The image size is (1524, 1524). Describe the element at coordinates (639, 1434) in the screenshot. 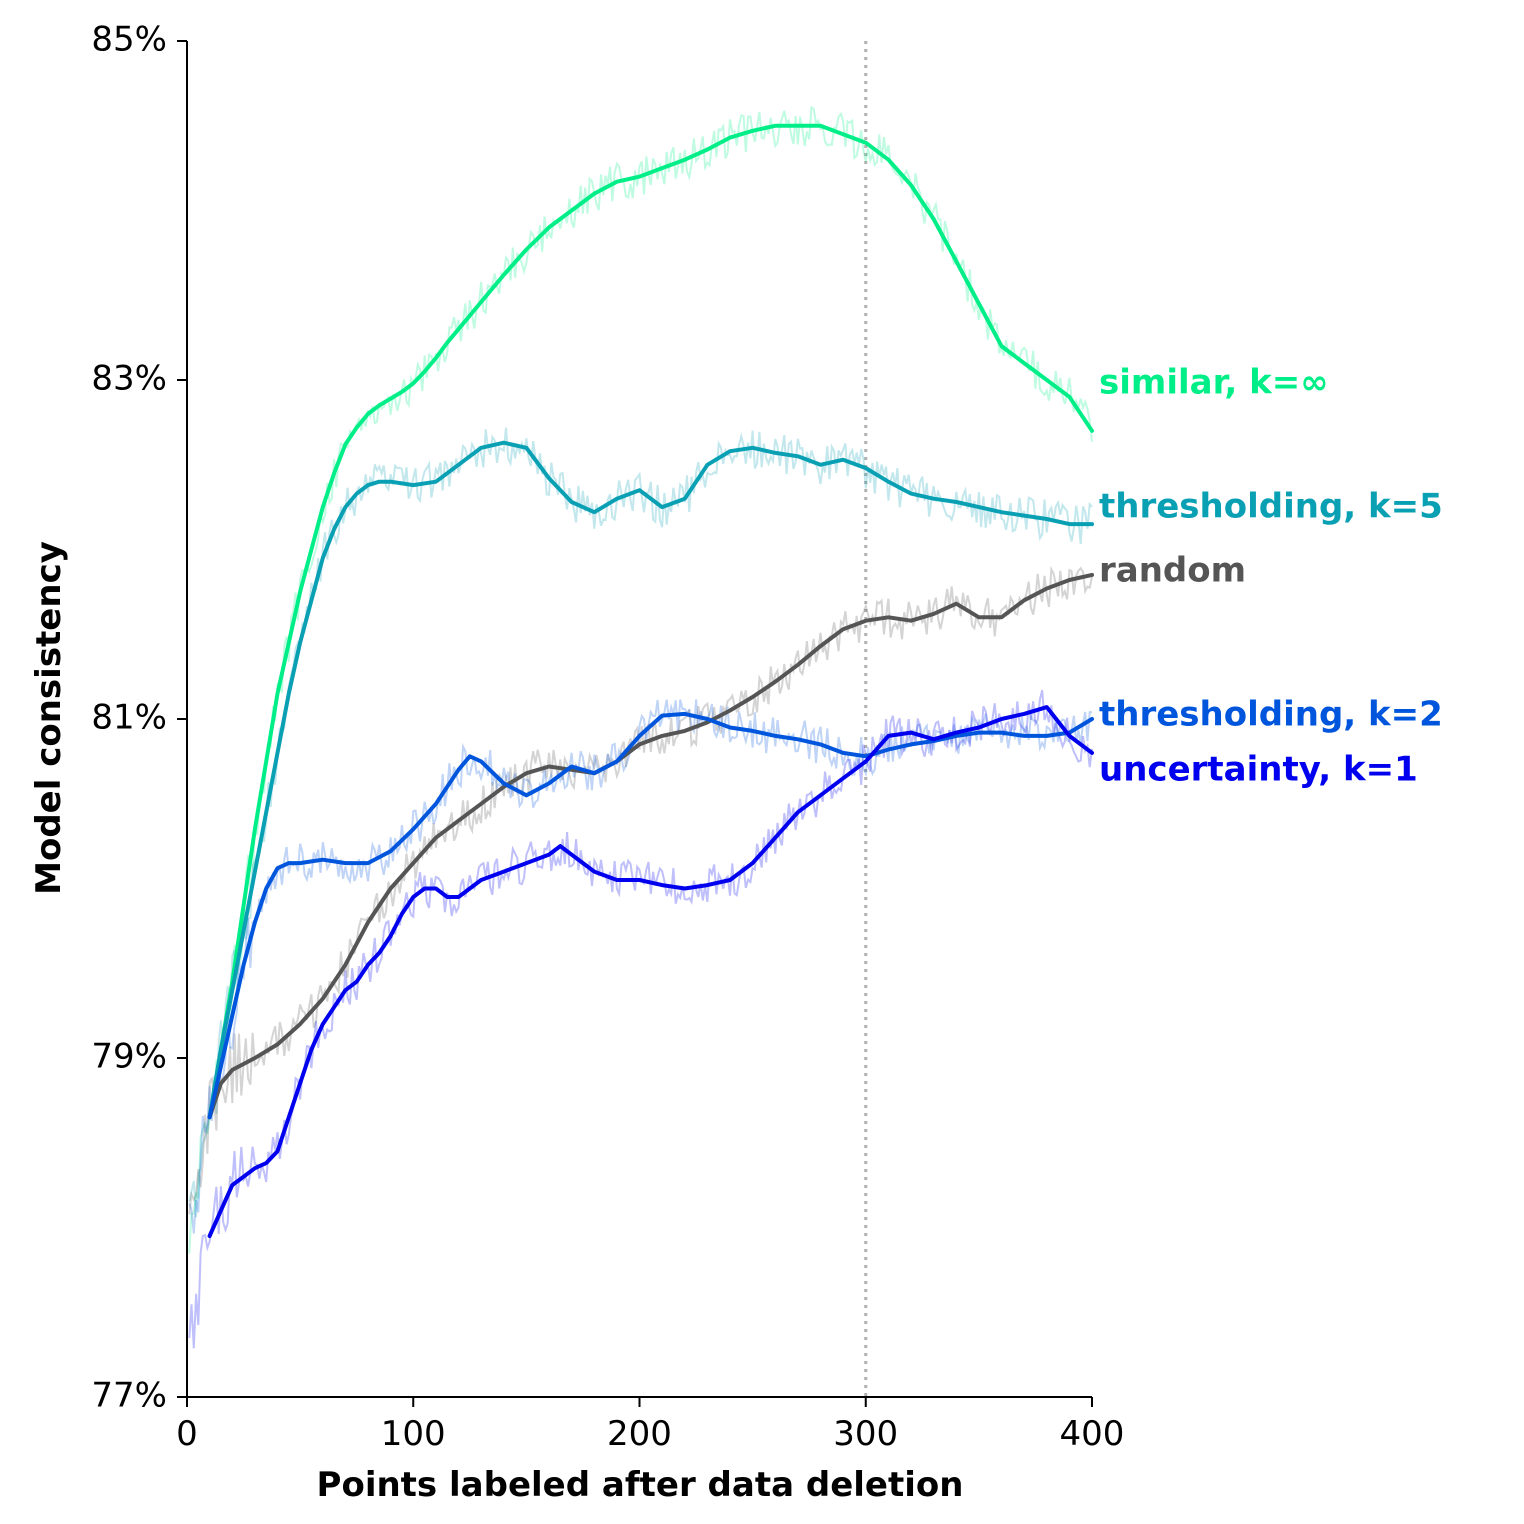

I see `x-tick-label: 200` at that location.